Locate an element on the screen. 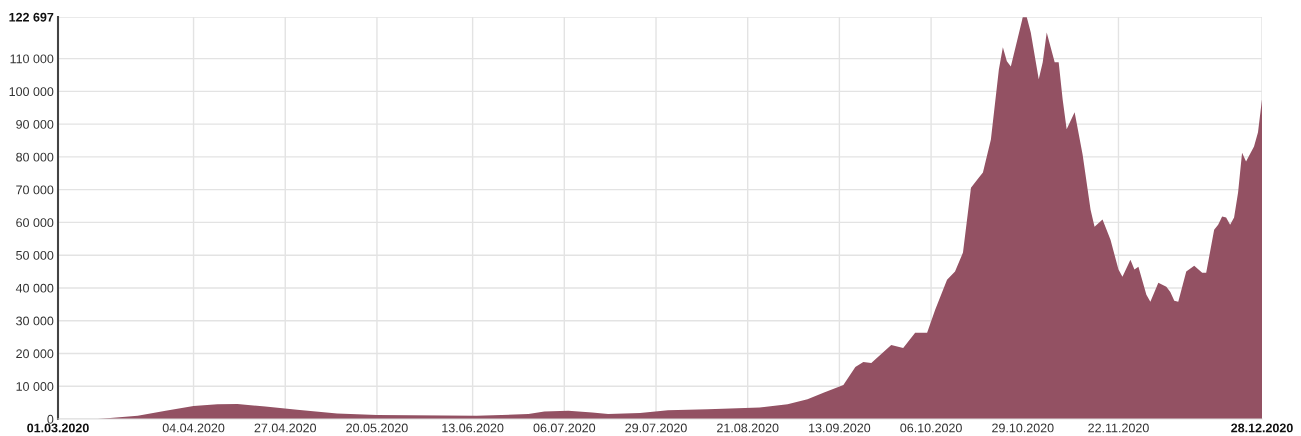  x-tick-label: 28.12.2020 is located at coordinates (1262, 428).